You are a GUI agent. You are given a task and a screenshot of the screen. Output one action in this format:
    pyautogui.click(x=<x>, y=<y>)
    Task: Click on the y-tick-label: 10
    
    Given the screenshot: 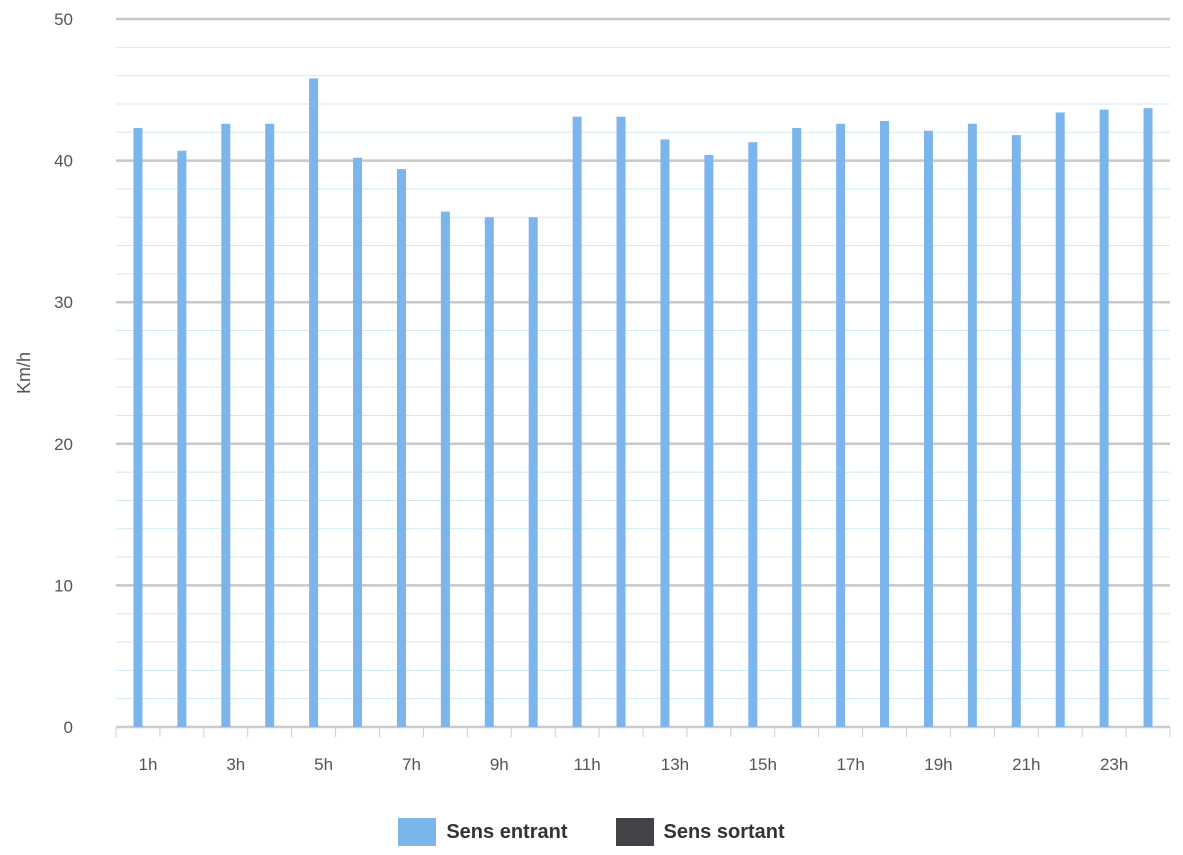 What is the action you would take?
    pyautogui.click(x=63, y=585)
    